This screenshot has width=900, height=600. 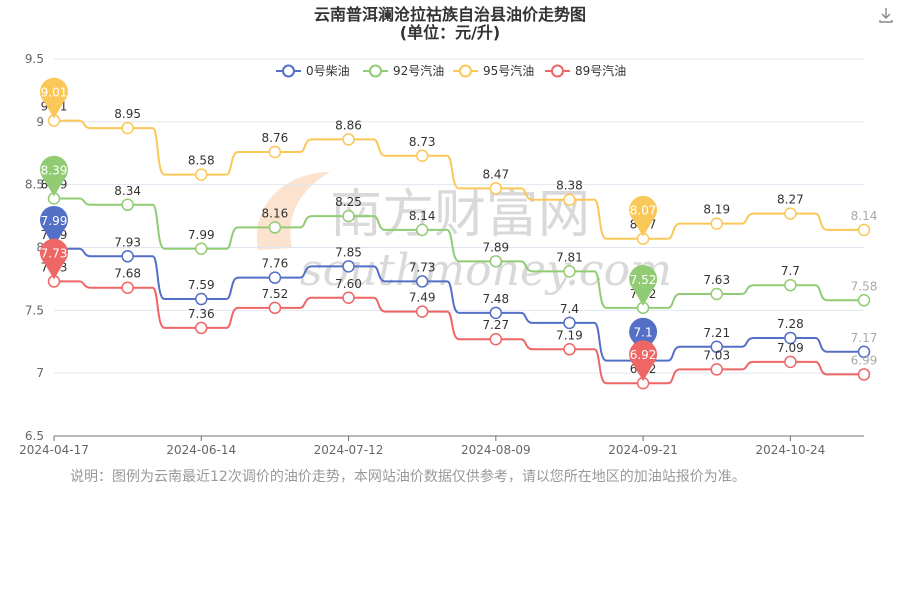 I want to click on data-label: 7.48, so click(x=495, y=299).